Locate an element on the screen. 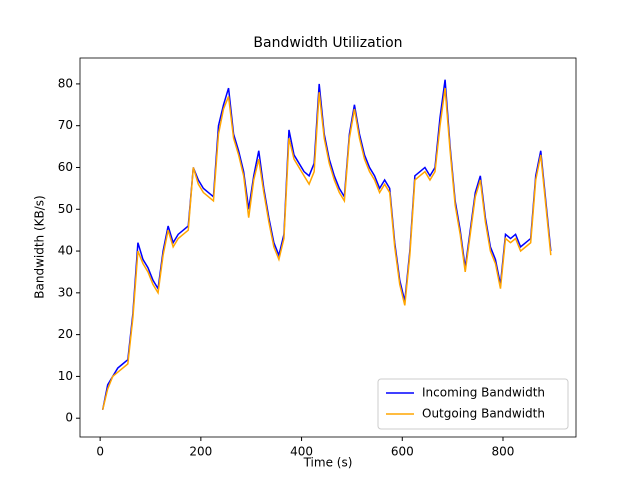 This screenshot has height=484, width=640. y-tick-label: 40 is located at coordinates (65, 251).